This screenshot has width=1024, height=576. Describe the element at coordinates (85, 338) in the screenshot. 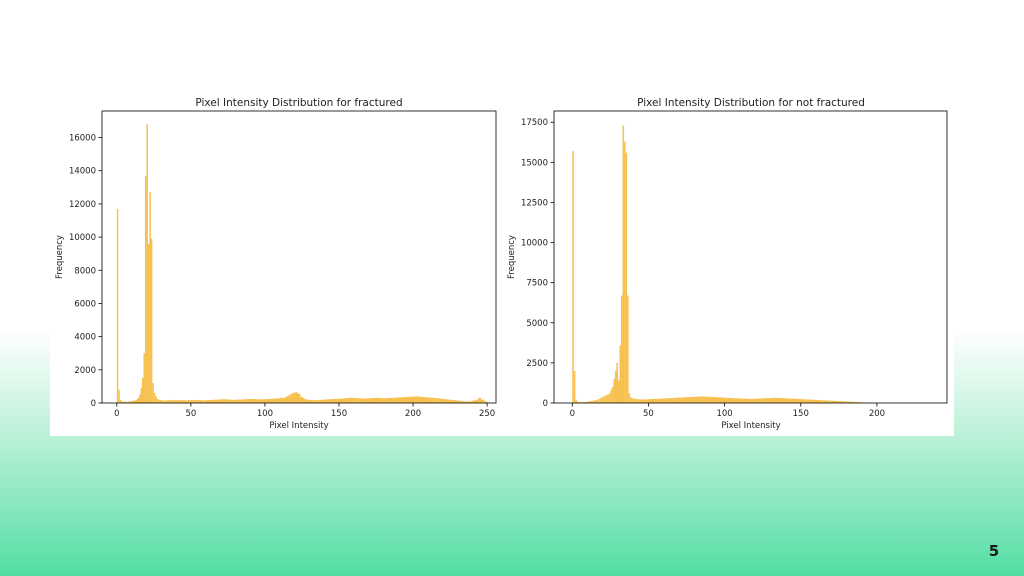

I see `y-tick-label: 4000` at that location.